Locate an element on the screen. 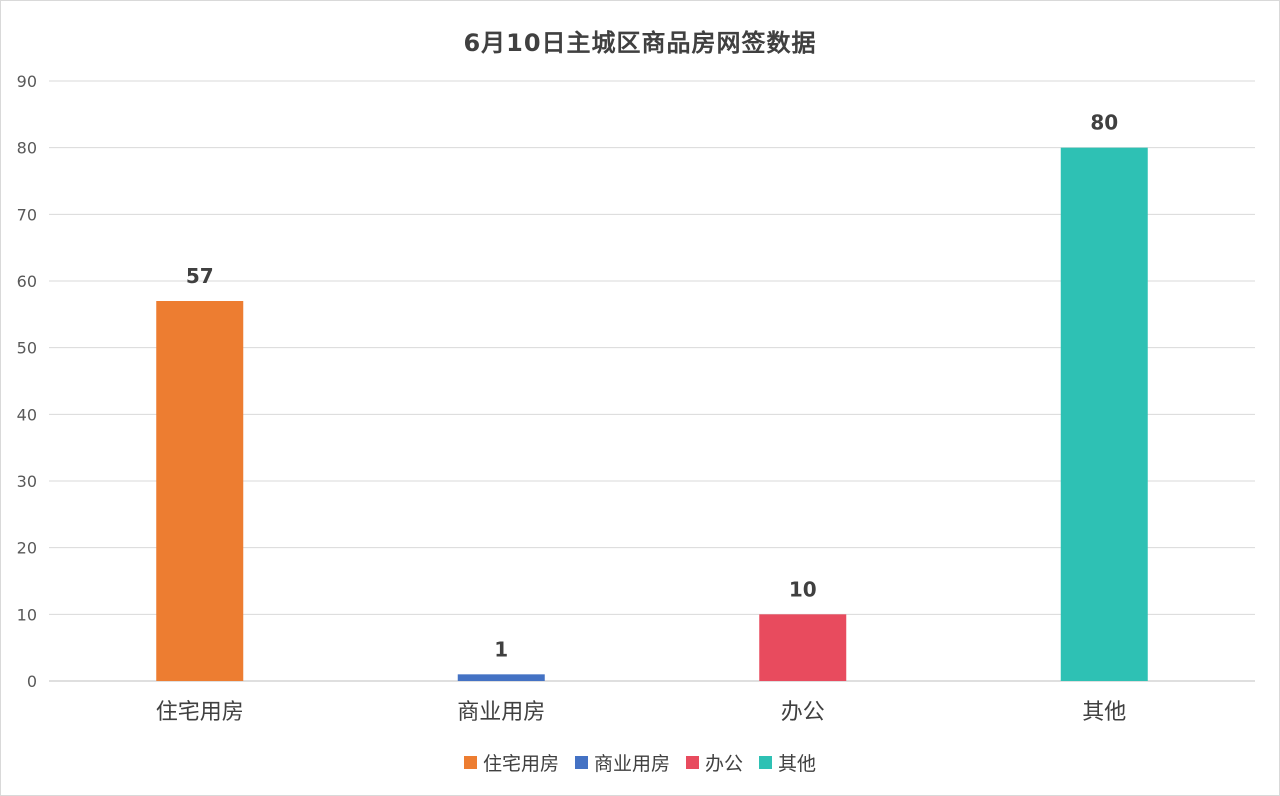  legend-item: 住宅用房 is located at coordinates (511, 762).